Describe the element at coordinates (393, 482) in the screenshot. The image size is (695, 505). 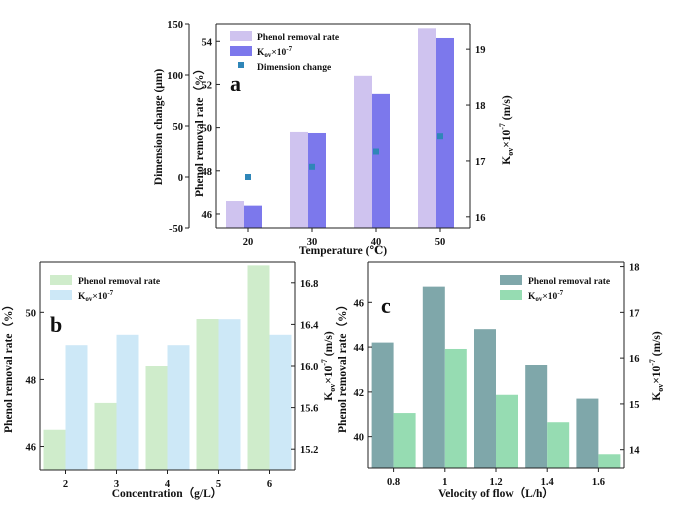
I see `panel-c-x-tick-label-0.8: 0.8` at that location.